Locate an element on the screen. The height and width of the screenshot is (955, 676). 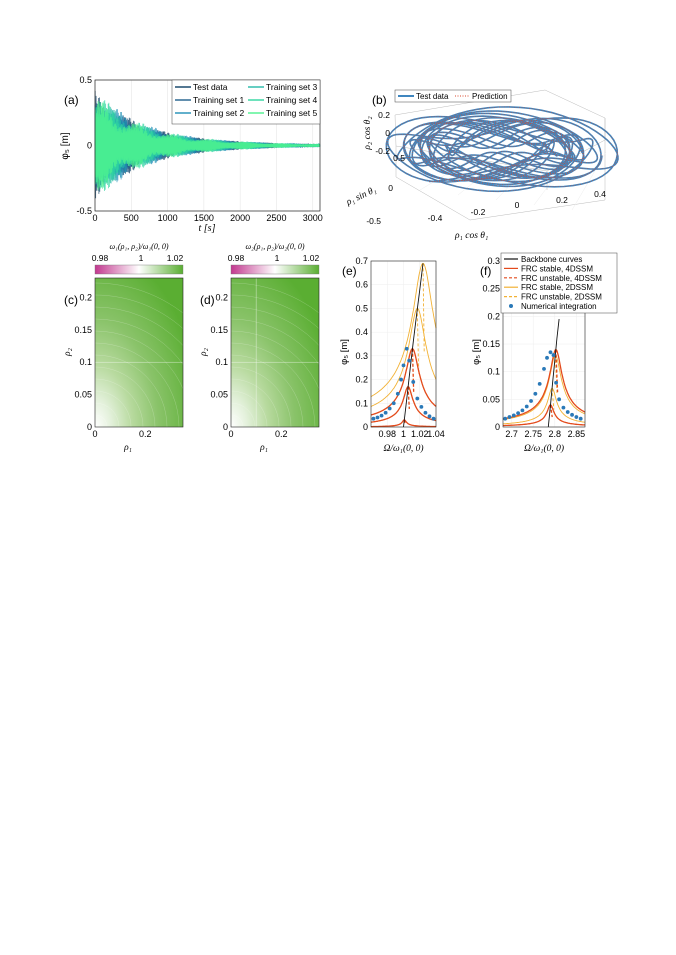
colorbar-tick: 1.02 is located at coordinates (175, 258).